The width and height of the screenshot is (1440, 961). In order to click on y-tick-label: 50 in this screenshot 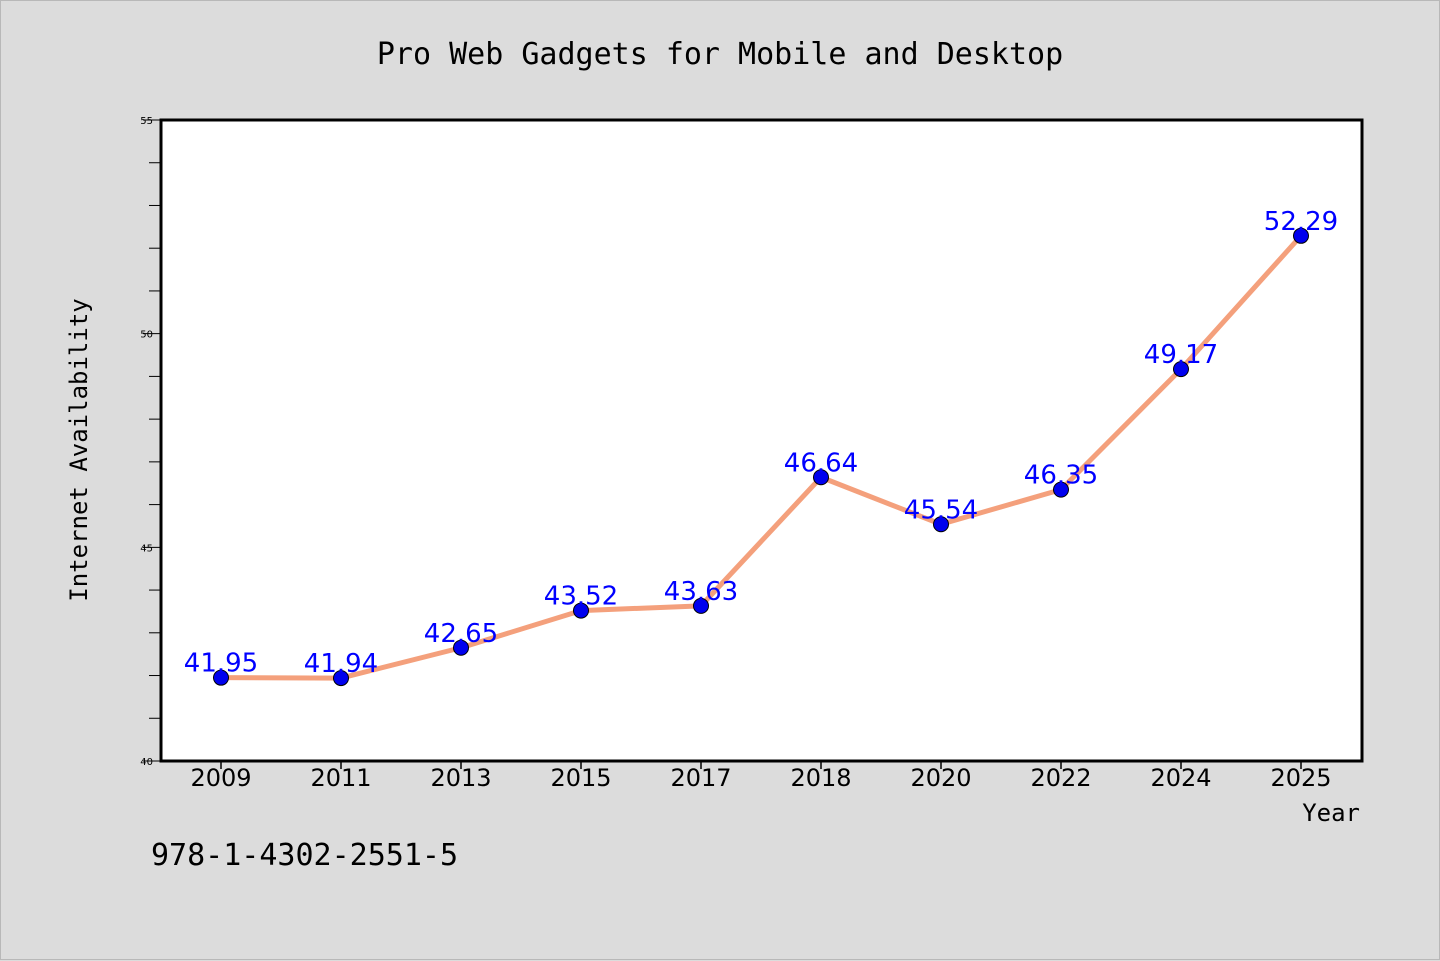, I will do `click(146, 335)`.